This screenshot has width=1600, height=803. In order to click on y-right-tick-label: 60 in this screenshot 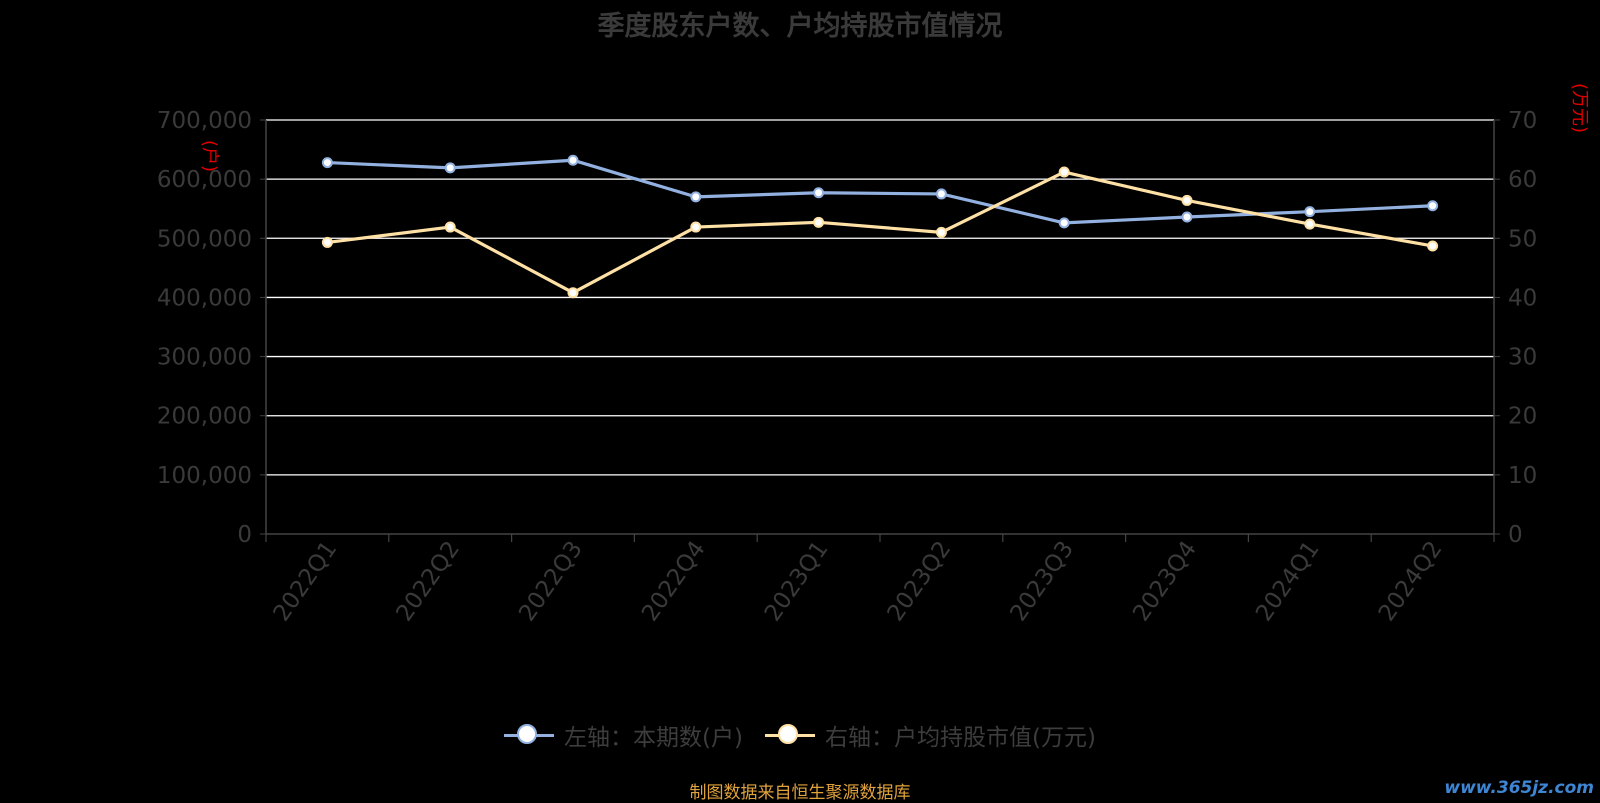, I will do `click(1522, 180)`.